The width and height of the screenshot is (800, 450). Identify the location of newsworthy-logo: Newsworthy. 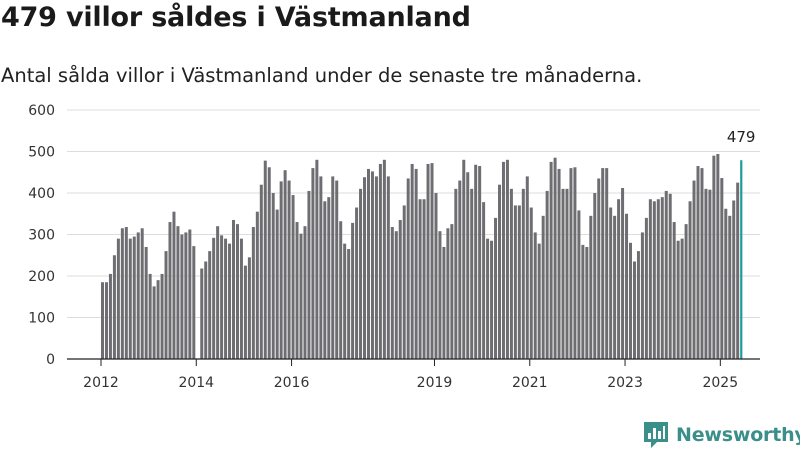
(722, 435).